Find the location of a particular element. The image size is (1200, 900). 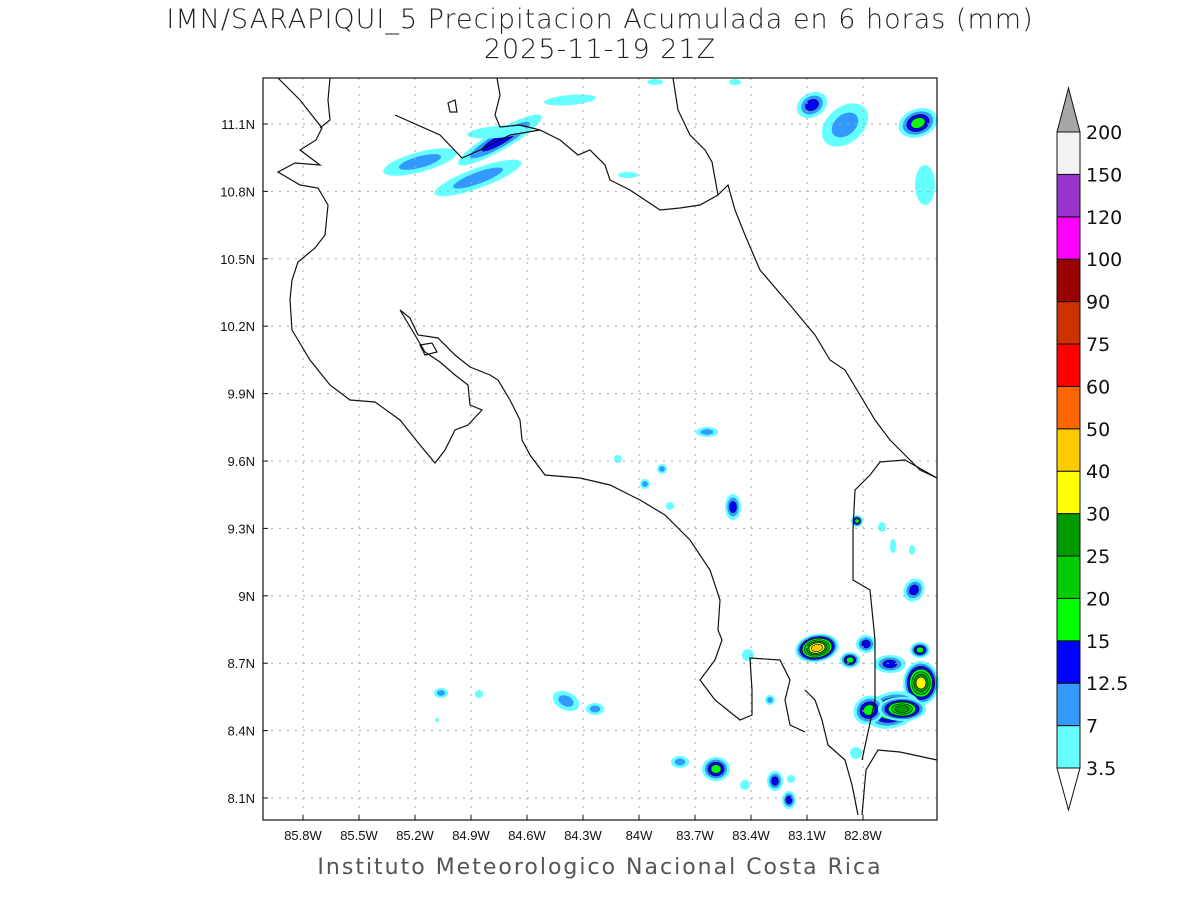

lon-tick-label: 85.2W is located at coordinates (415, 835).